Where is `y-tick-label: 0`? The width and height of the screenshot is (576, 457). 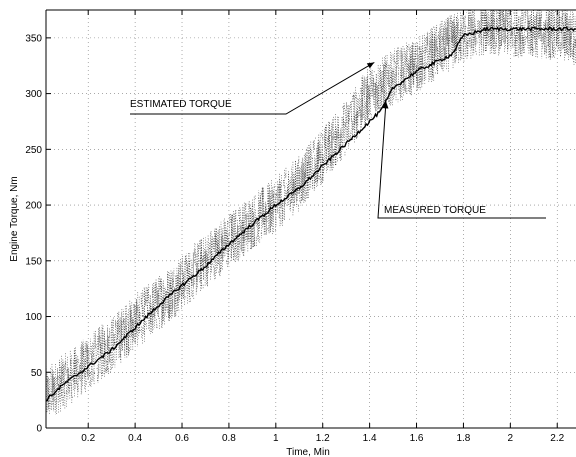
y-tick-label: 0 is located at coordinates (39, 429).